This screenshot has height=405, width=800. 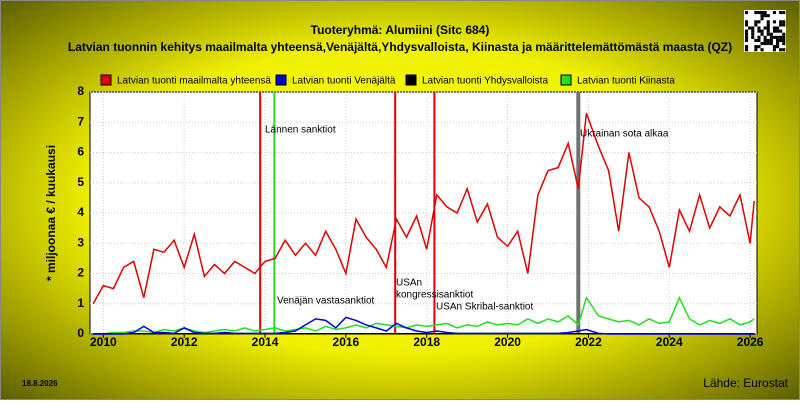 I want to click on y-tick-label: 6, so click(x=80, y=152).